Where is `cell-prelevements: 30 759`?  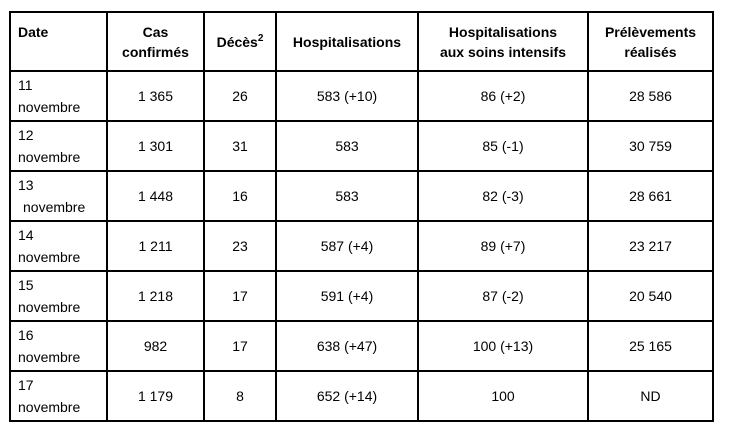
cell-prelevements: 30 759 is located at coordinates (650, 146).